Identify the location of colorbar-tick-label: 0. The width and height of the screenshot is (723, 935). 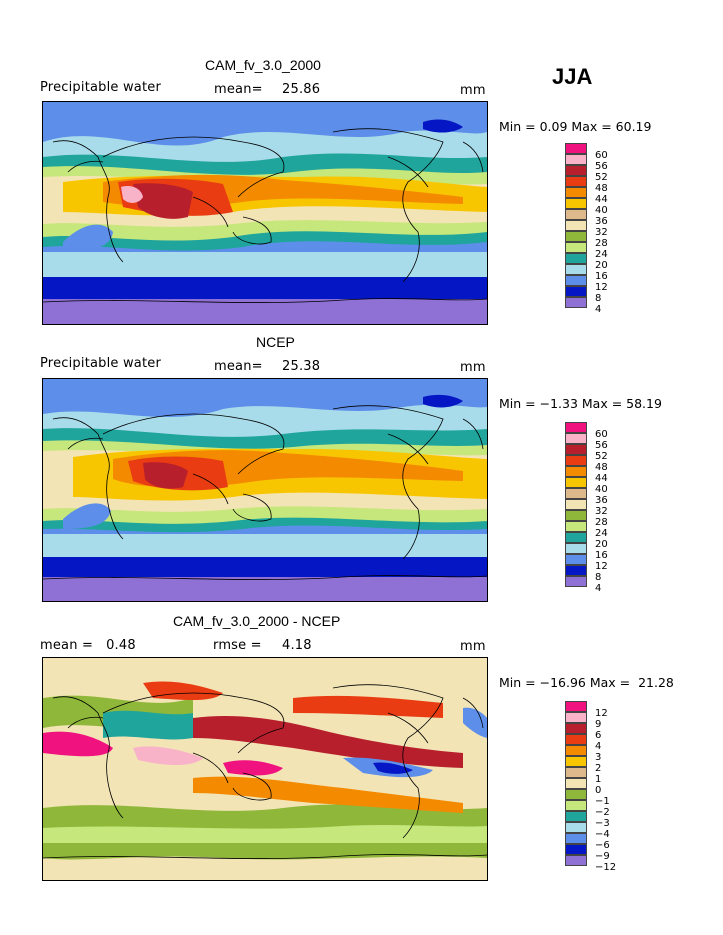
(598, 790).